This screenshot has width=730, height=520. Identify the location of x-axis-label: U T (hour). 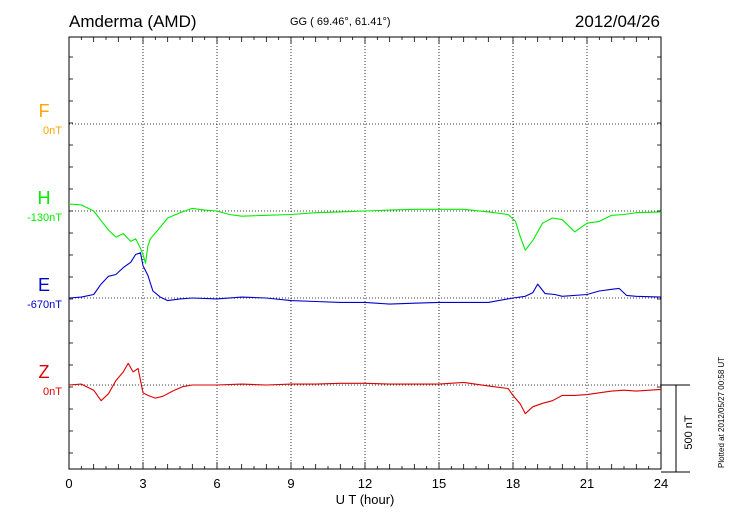
(365, 499).